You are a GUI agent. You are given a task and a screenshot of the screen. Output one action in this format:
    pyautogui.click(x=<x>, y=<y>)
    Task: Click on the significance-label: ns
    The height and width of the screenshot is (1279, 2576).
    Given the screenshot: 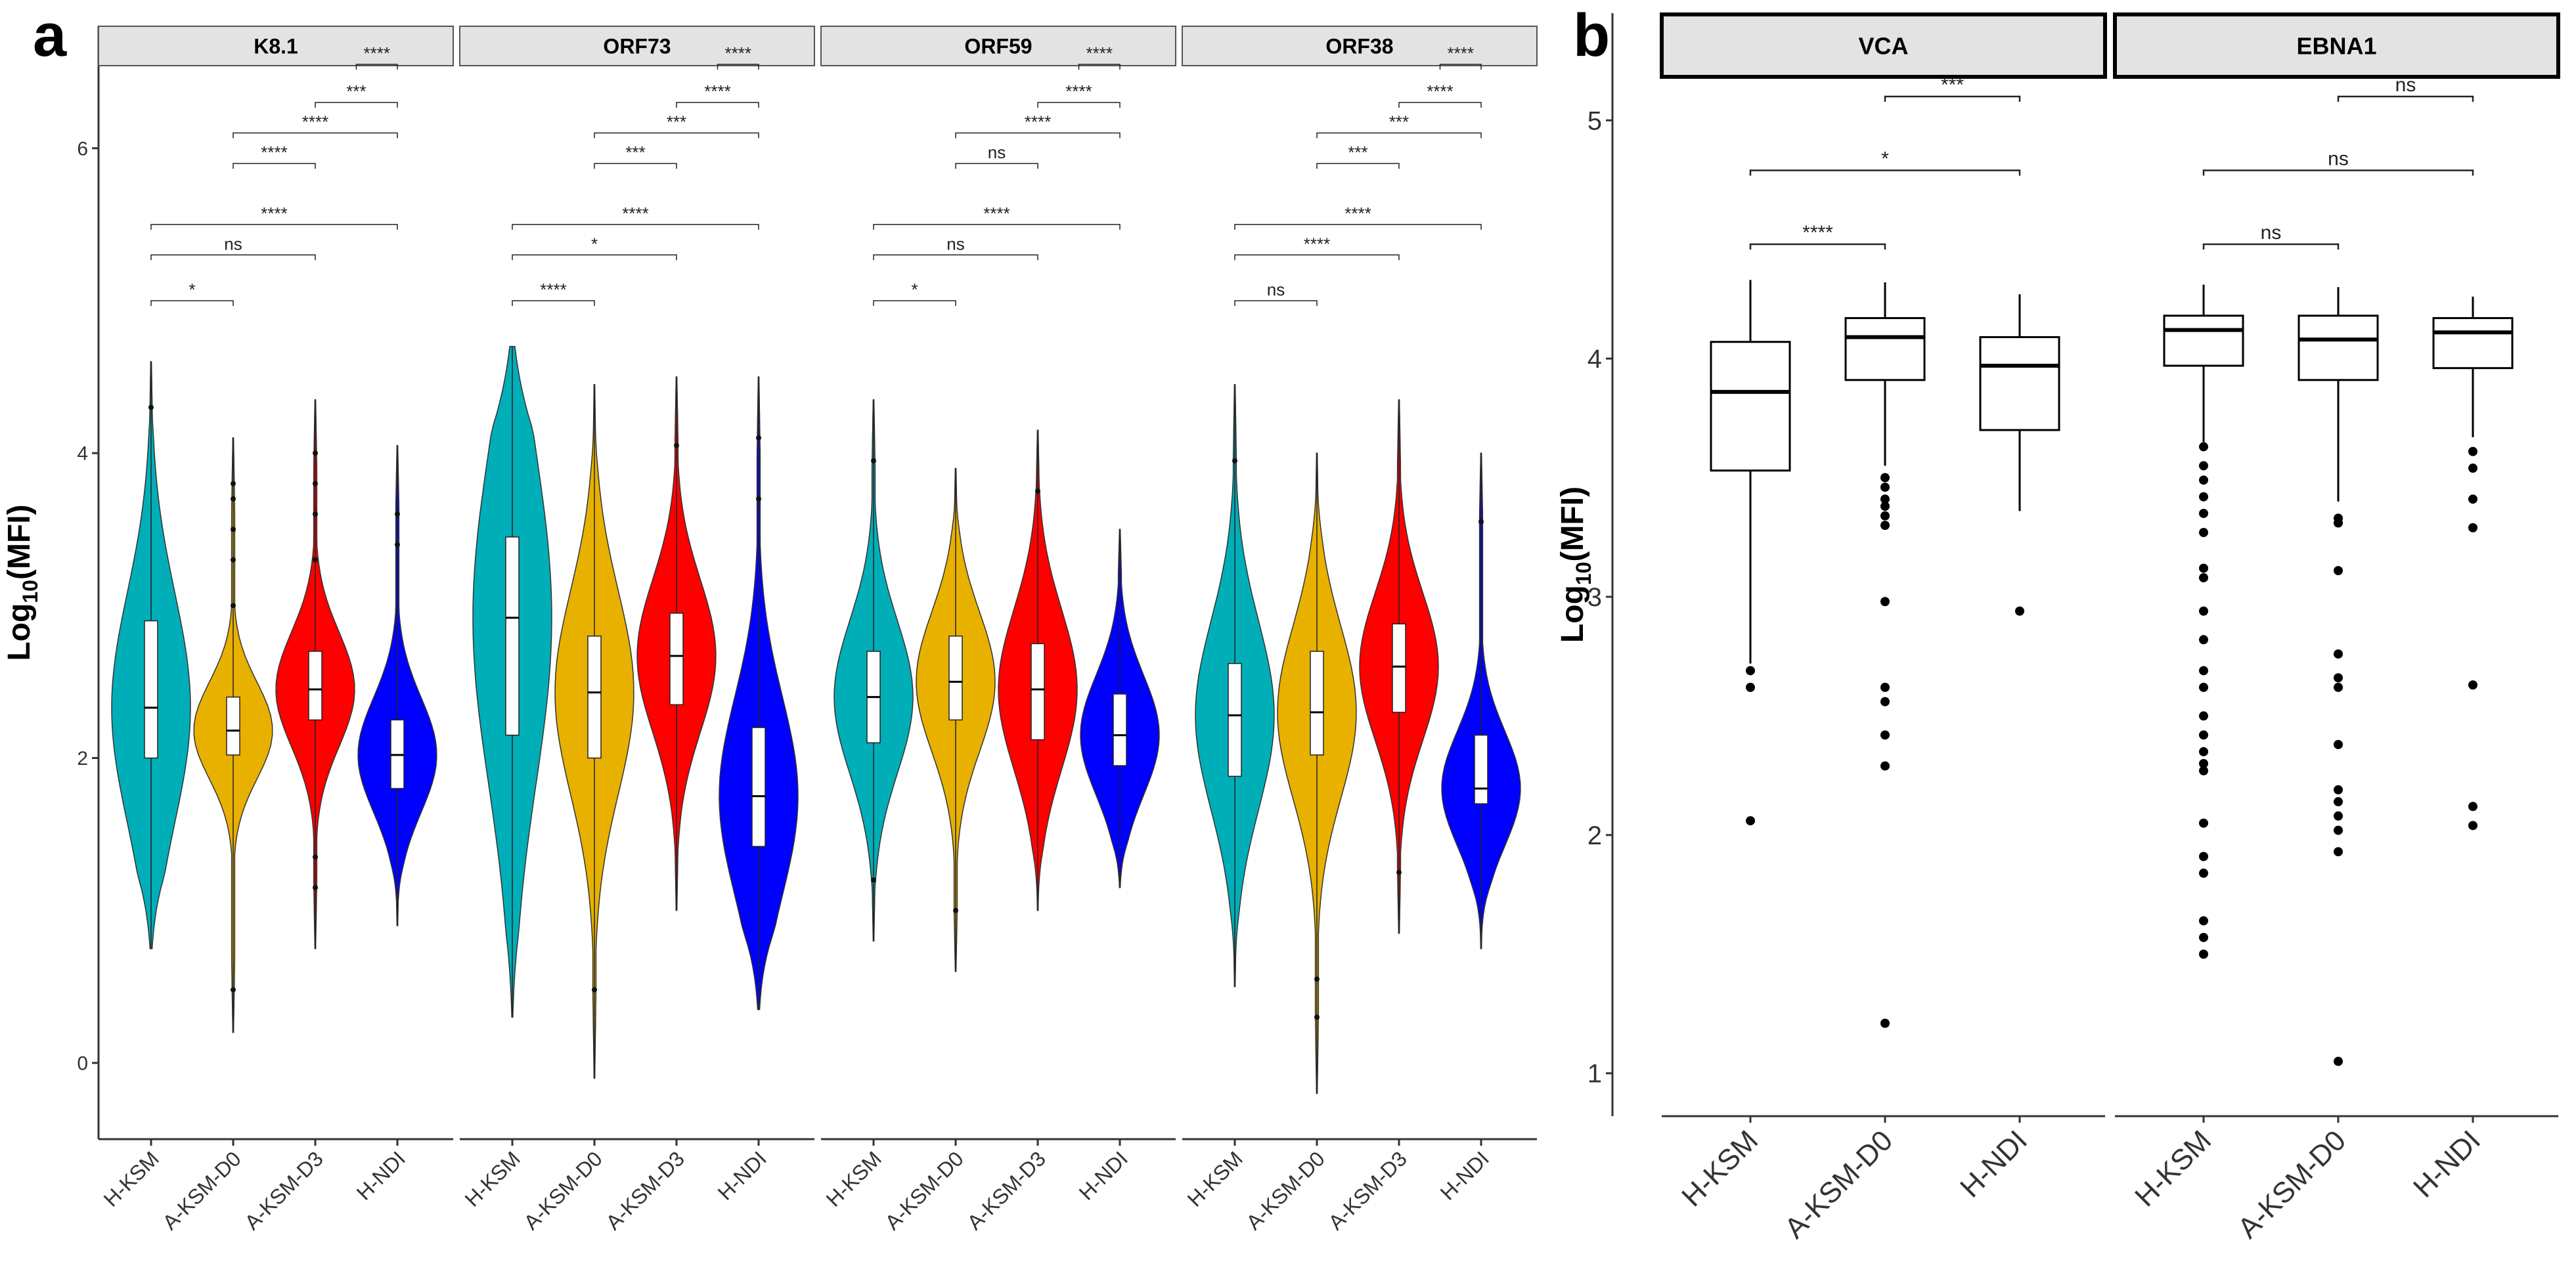 What is the action you would take?
    pyautogui.click(x=2271, y=233)
    